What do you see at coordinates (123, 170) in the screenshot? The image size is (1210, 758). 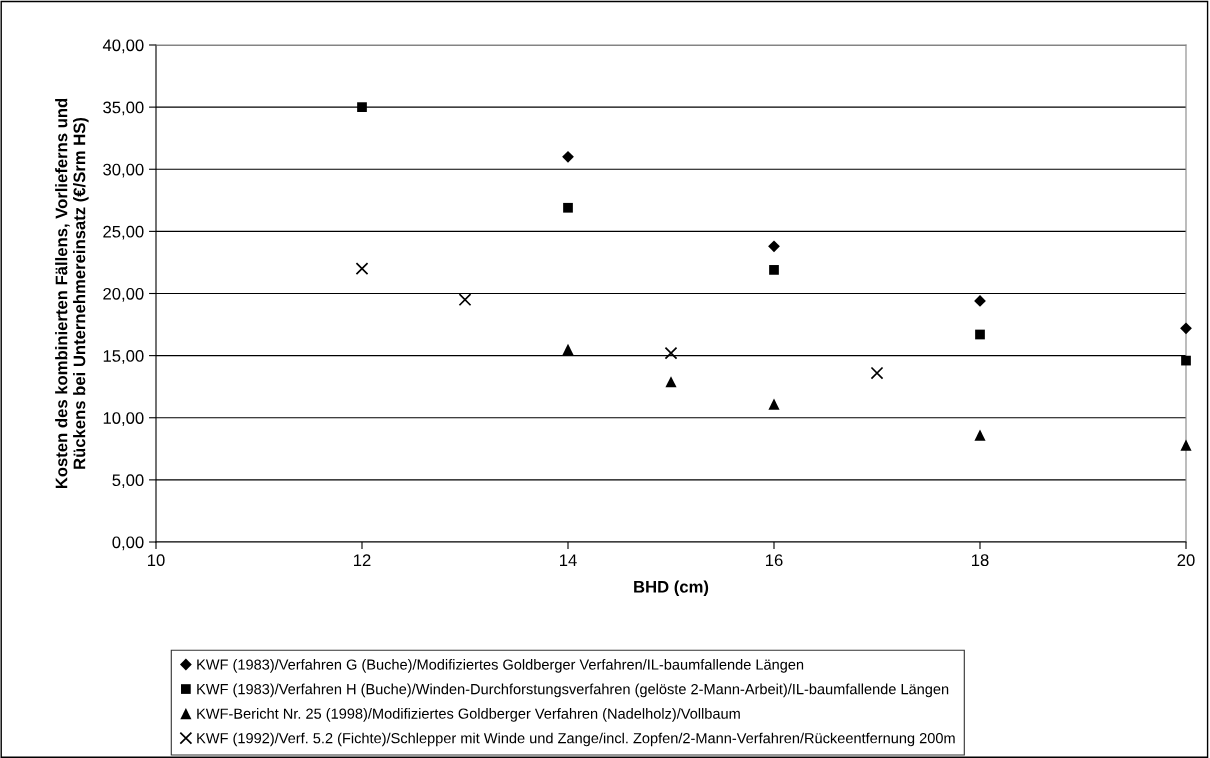 I see `y-tick-label: 30,00` at bounding box center [123, 170].